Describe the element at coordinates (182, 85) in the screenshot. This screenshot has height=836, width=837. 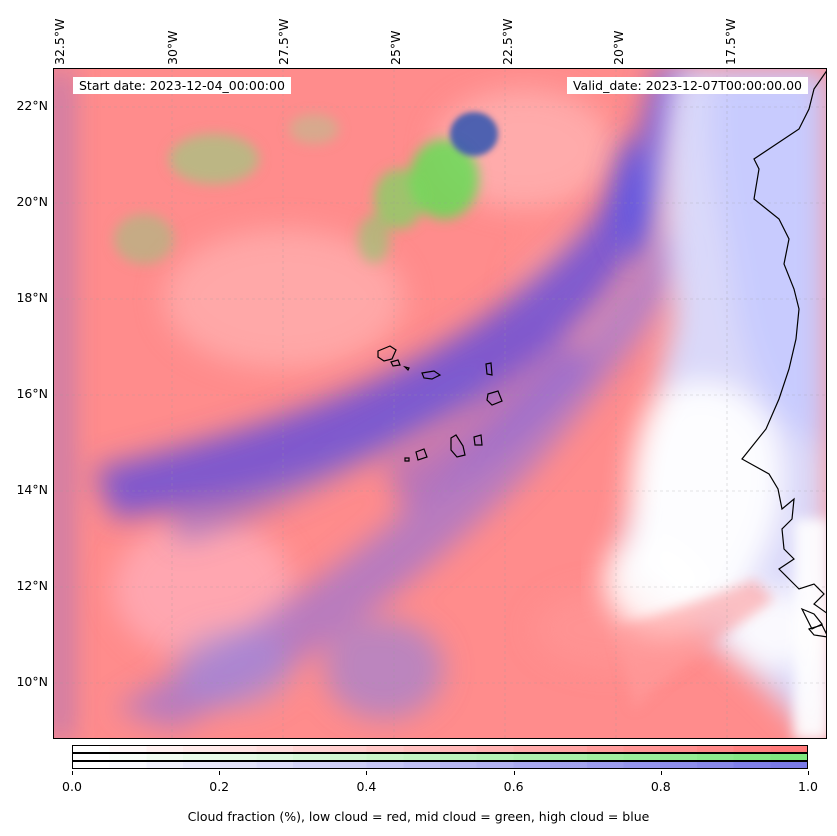
I see `start-date-label: Start date: 2023-12-04_00:00:00` at that location.